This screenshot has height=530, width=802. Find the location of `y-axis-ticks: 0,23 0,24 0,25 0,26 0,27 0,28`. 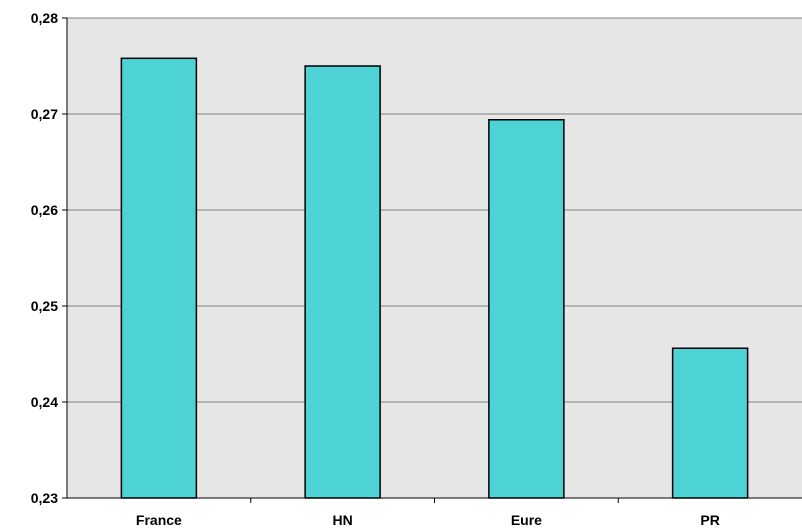

y-axis-ticks: 0,23 0,24 0,25 0,26 0,27 0,28 is located at coordinates (49, 258).